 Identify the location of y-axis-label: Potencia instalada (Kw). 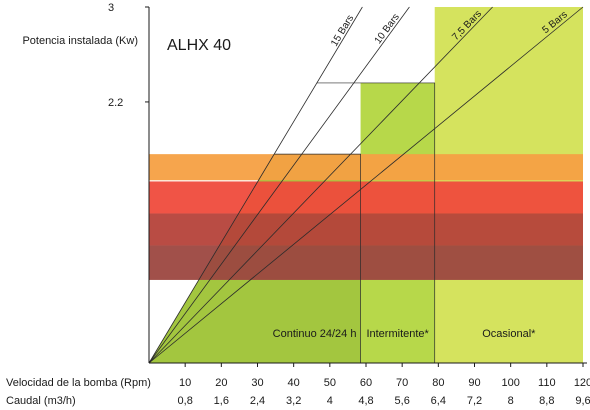
(80, 41).